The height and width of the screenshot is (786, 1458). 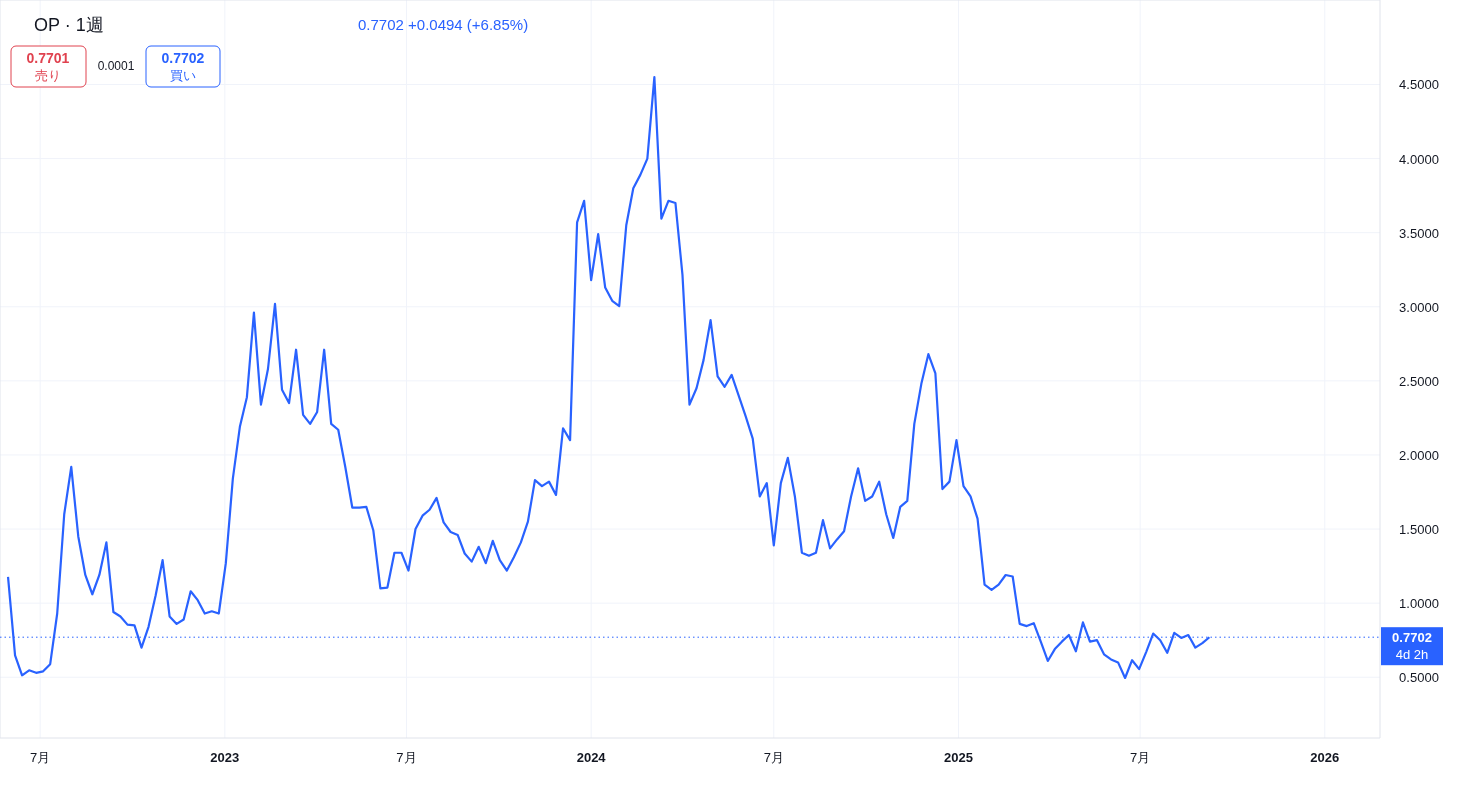 What do you see at coordinates (1412, 655) in the screenshot?
I see `text: 4d 2h` at bounding box center [1412, 655].